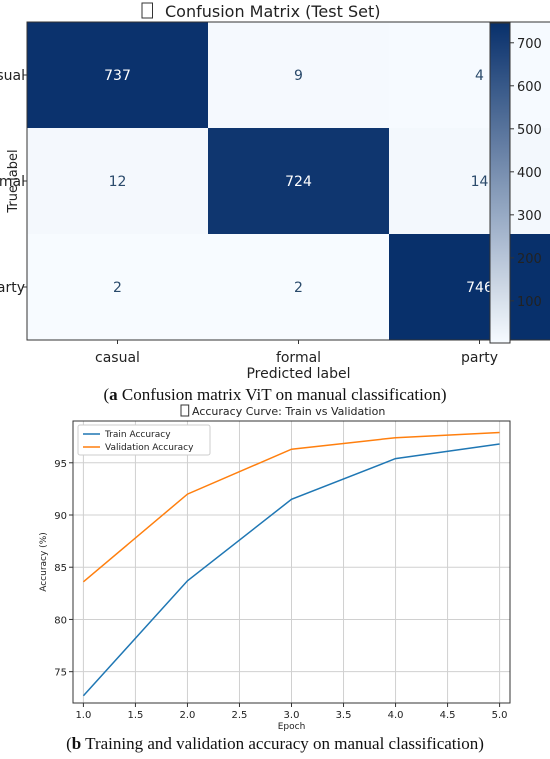 Image resolution: width=550 pixels, height=759 pixels. I want to click on colorbar-tick-label: 400, so click(529, 173).